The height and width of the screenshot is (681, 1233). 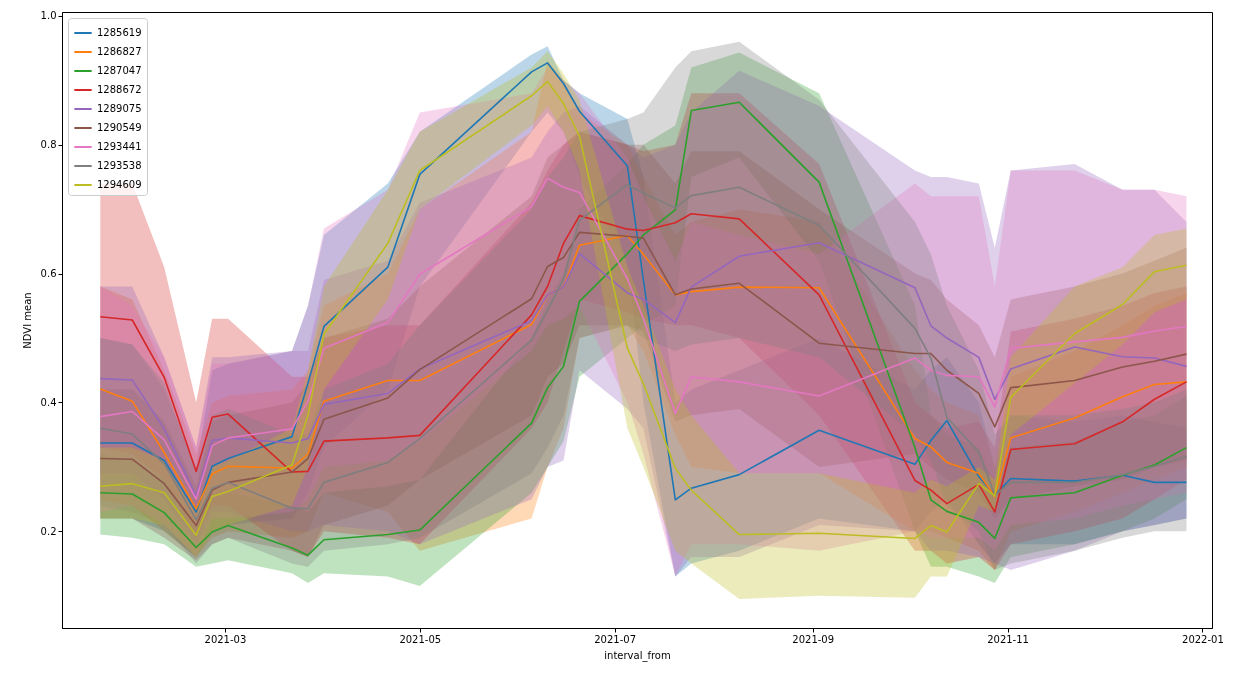 I want to click on x-tick-label: 2022-01, so click(x=1203, y=639).